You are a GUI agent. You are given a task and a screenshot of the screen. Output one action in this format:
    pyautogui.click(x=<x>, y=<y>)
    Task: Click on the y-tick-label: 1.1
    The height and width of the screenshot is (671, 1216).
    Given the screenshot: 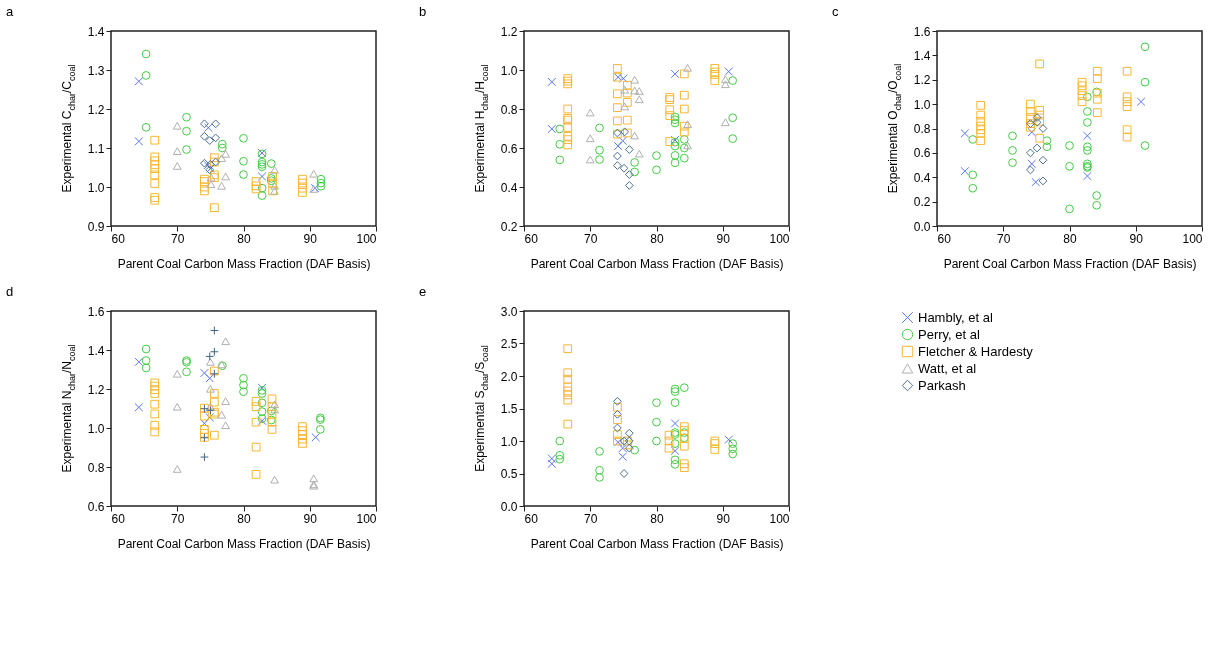 What is the action you would take?
    pyautogui.click(x=96, y=148)
    